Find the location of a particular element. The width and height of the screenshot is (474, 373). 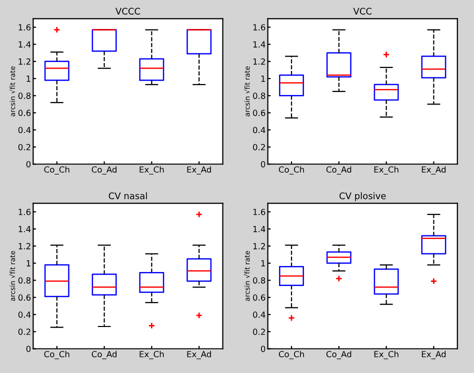

chart-title: VCC is located at coordinates (362, 11).